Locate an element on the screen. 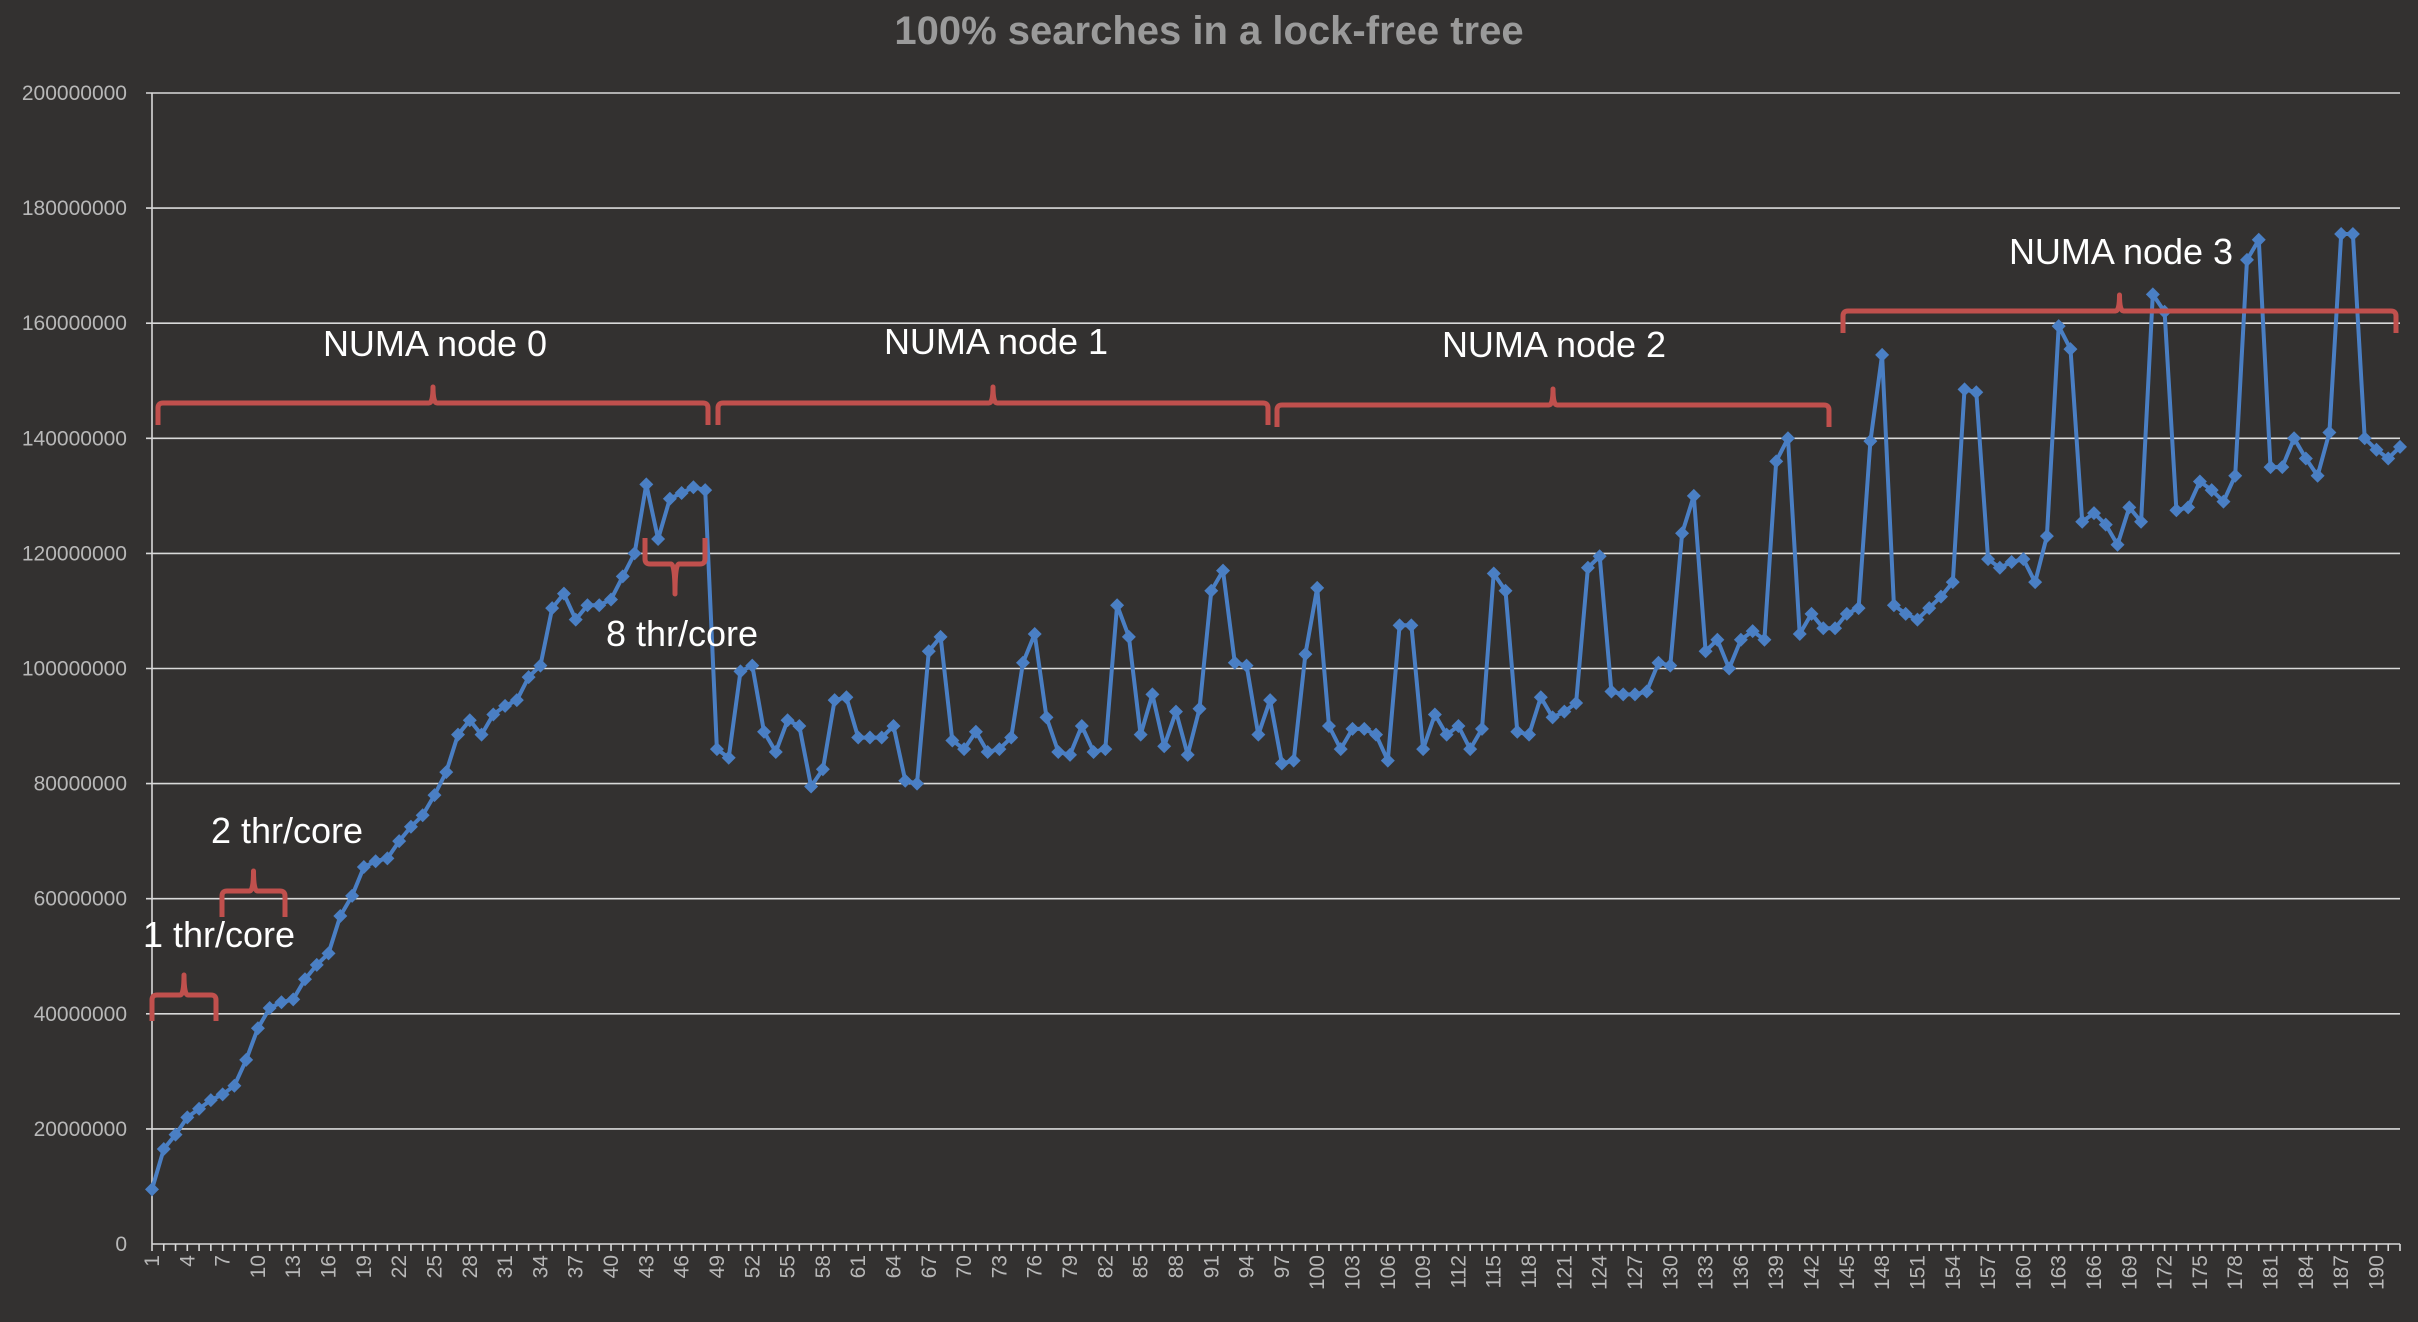  x-tick-label: 52 is located at coordinates (752, 1266).